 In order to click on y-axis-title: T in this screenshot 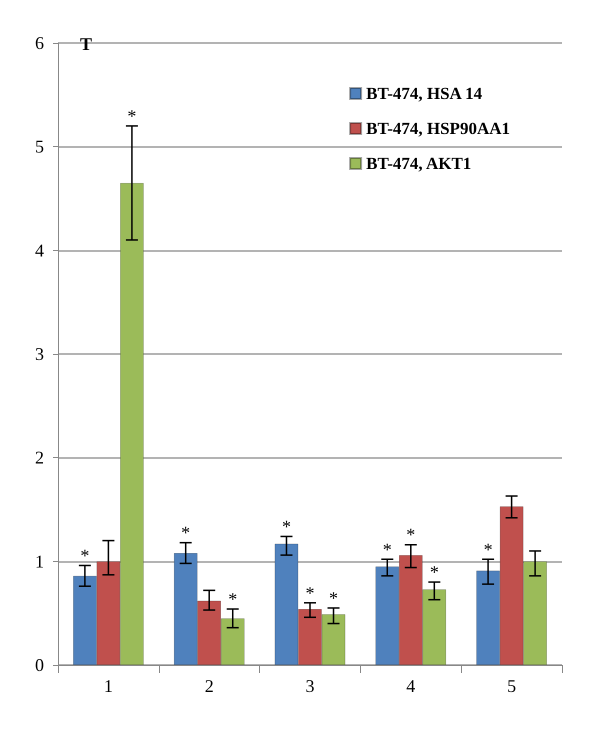, I will do `click(86, 44)`.